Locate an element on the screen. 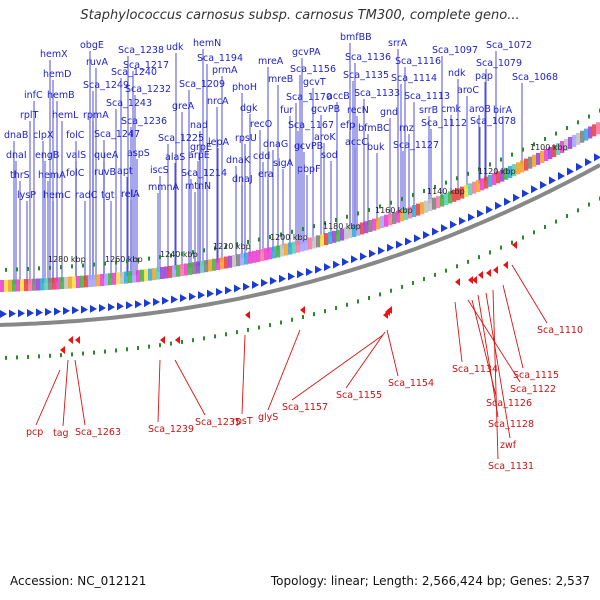  gene-label: fur is located at coordinates (286, 110).